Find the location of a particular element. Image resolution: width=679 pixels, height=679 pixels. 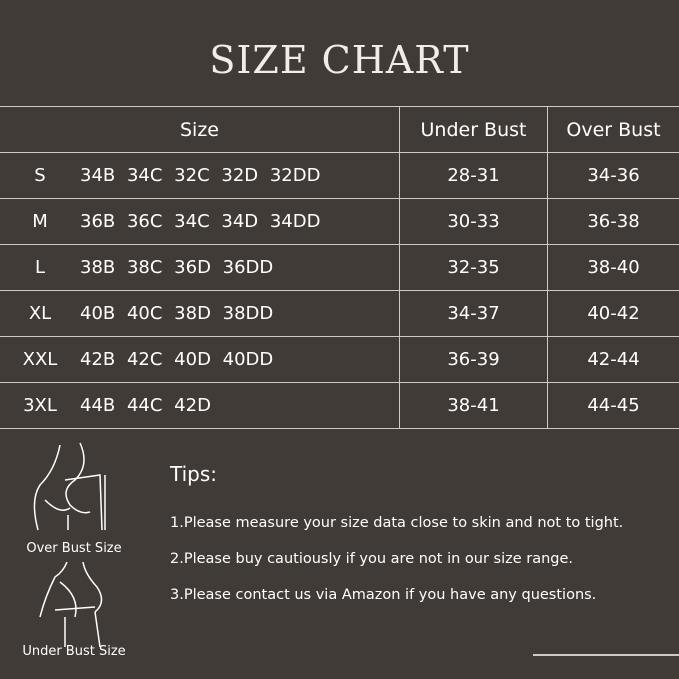

table-row: M 36B 36C 34C 34D 34DD 30-33 36-38 is located at coordinates (339, 221).